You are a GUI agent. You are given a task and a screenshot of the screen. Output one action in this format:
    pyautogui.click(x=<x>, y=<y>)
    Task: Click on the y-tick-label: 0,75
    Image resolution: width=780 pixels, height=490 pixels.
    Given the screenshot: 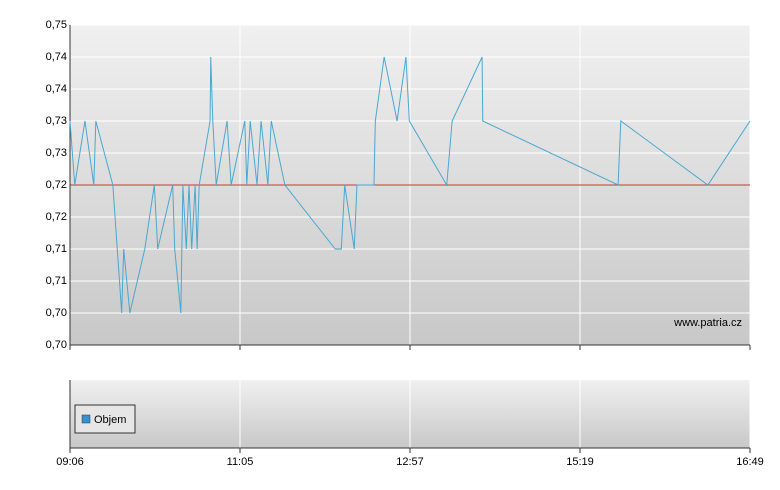 What is the action you would take?
    pyautogui.click(x=56, y=25)
    